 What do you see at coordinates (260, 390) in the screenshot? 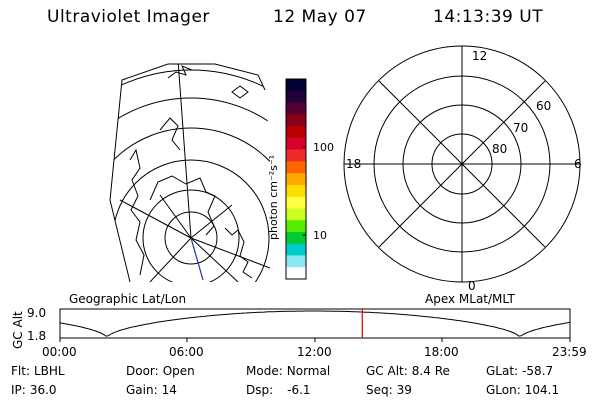
I see `info-dsp-label: Dsp:` at bounding box center [260, 390].